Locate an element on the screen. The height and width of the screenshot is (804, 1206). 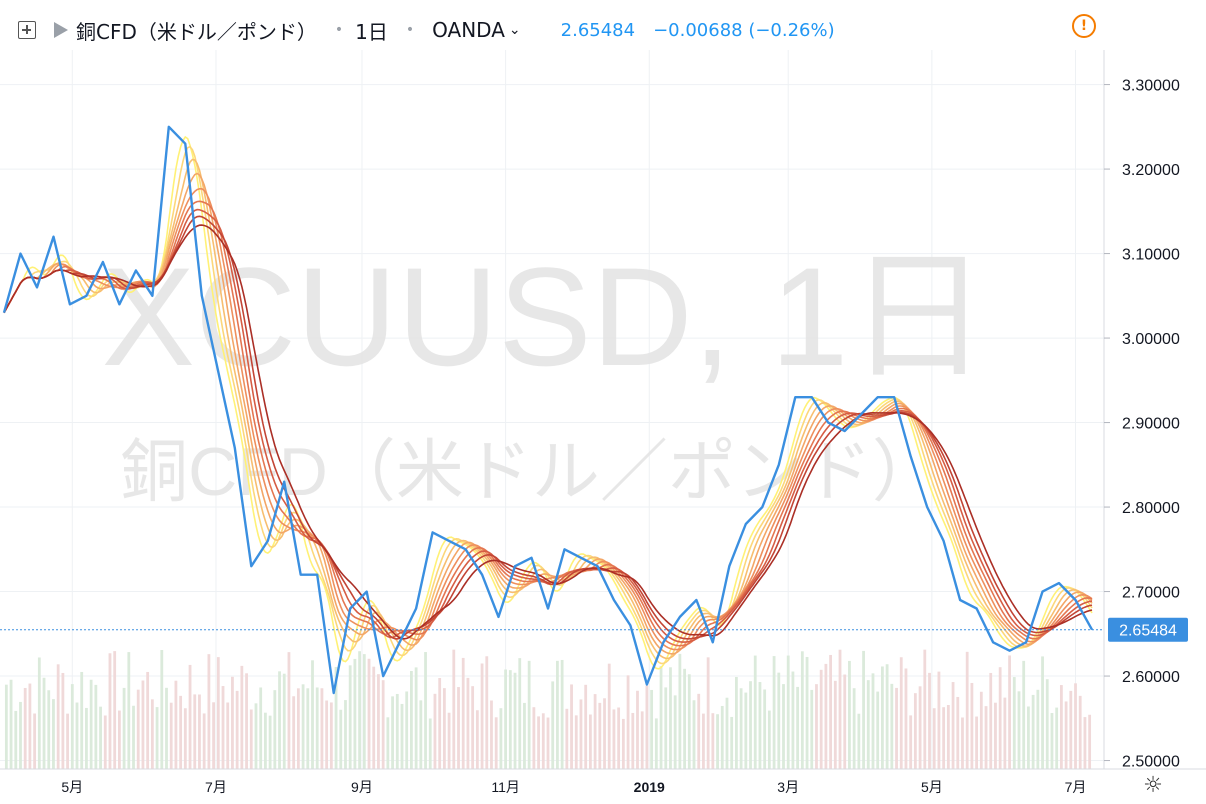
interval-label: 1日 is located at coordinates (371, 31).